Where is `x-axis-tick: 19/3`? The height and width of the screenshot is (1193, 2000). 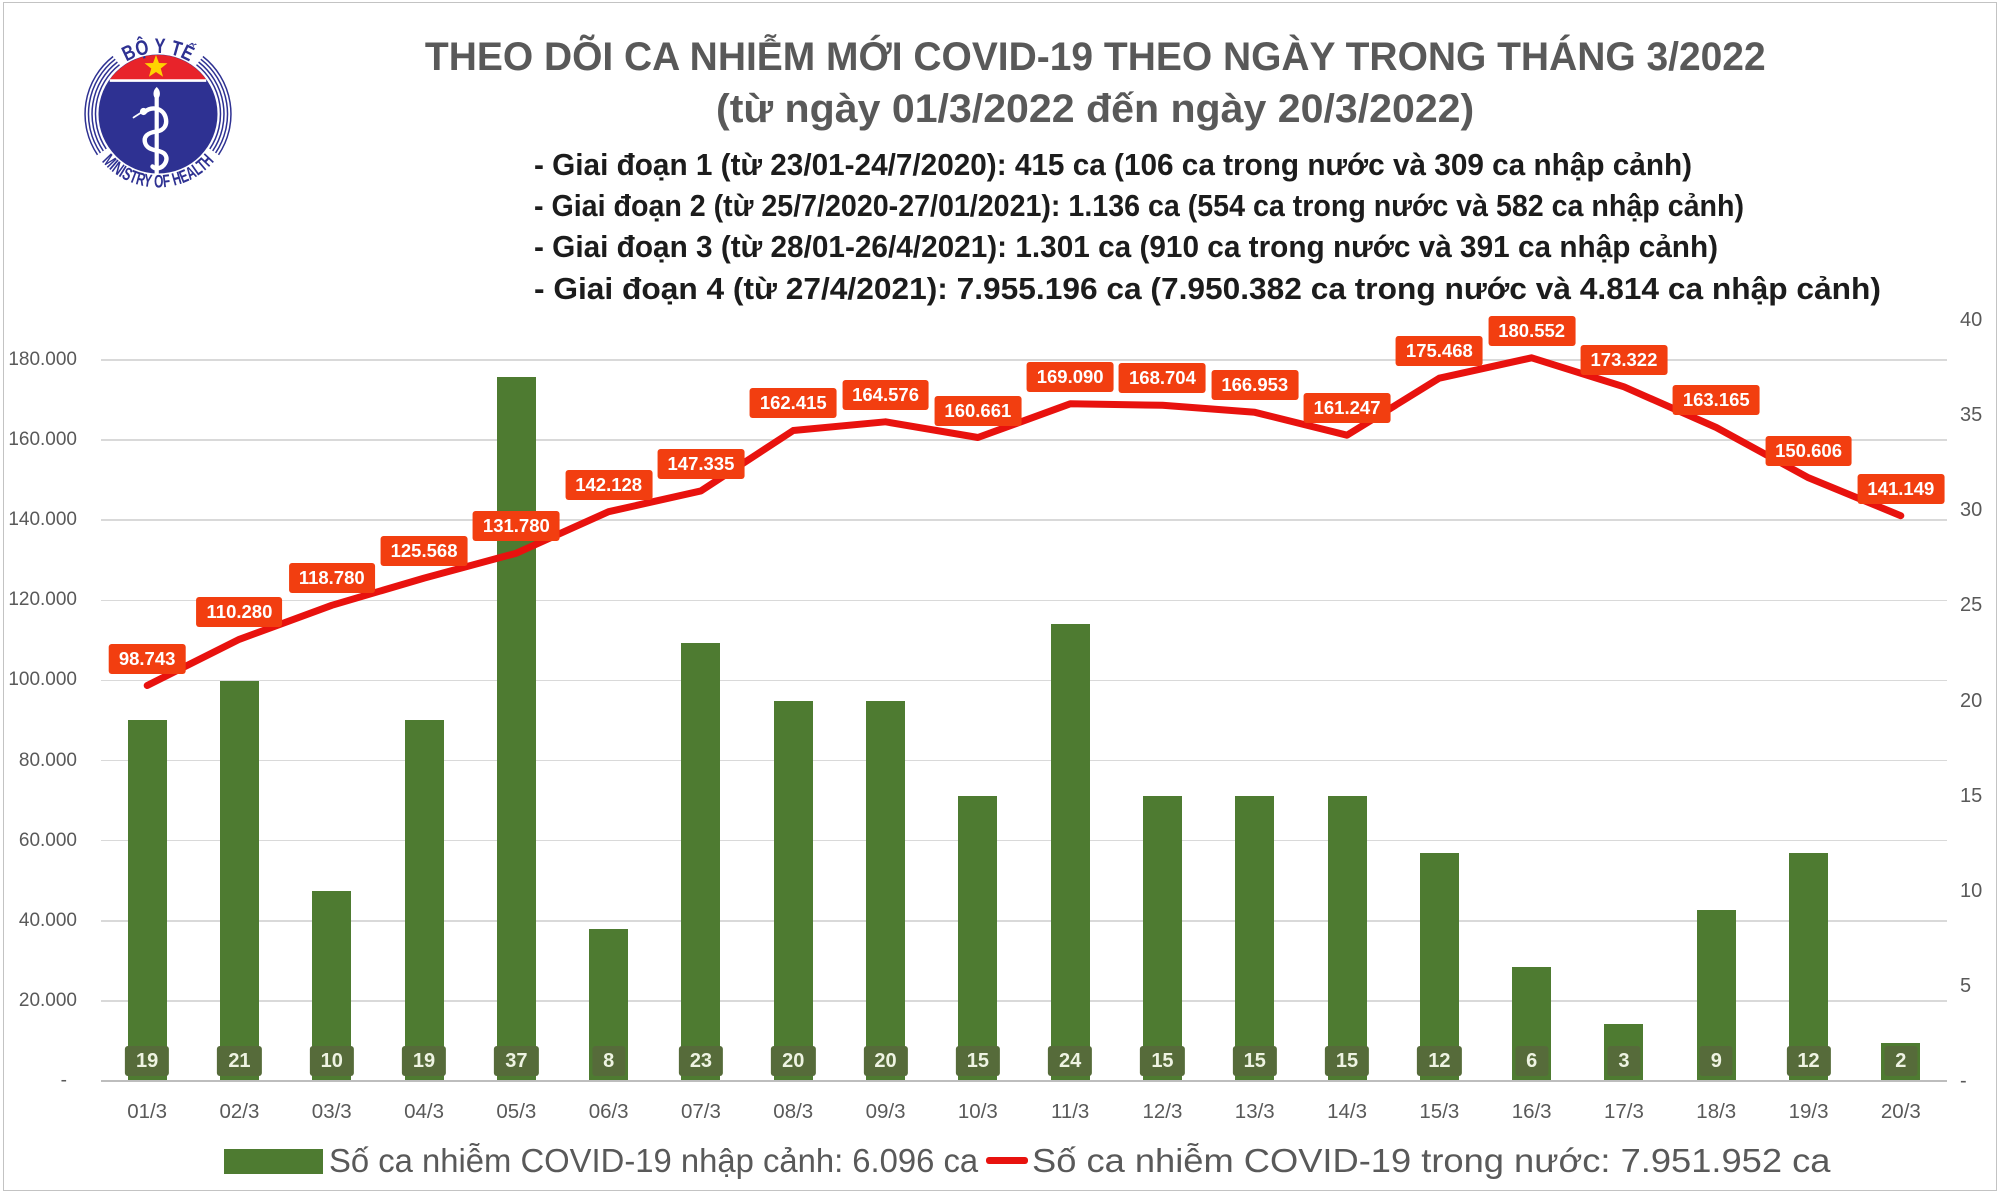 x-axis-tick: 19/3 is located at coordinates (1808, 1111).